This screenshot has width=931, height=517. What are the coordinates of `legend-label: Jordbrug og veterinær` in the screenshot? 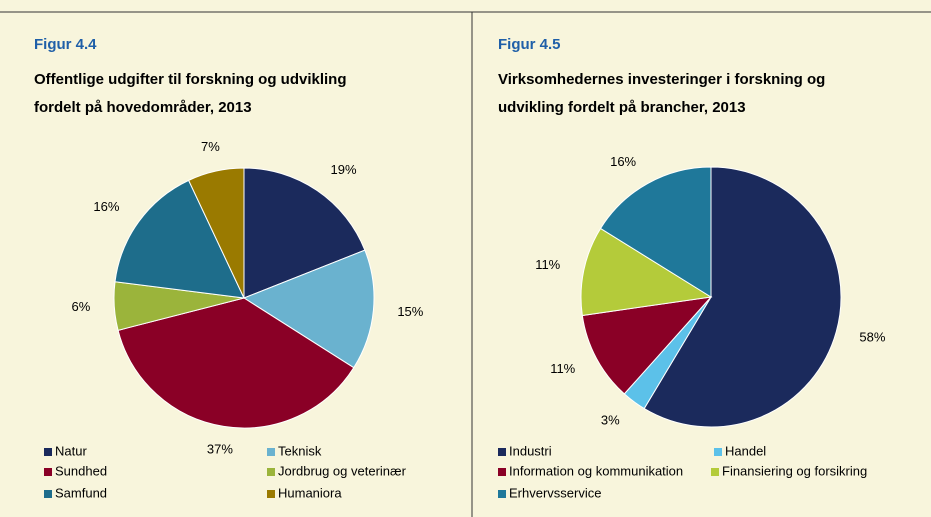 It's located at (342, 470).